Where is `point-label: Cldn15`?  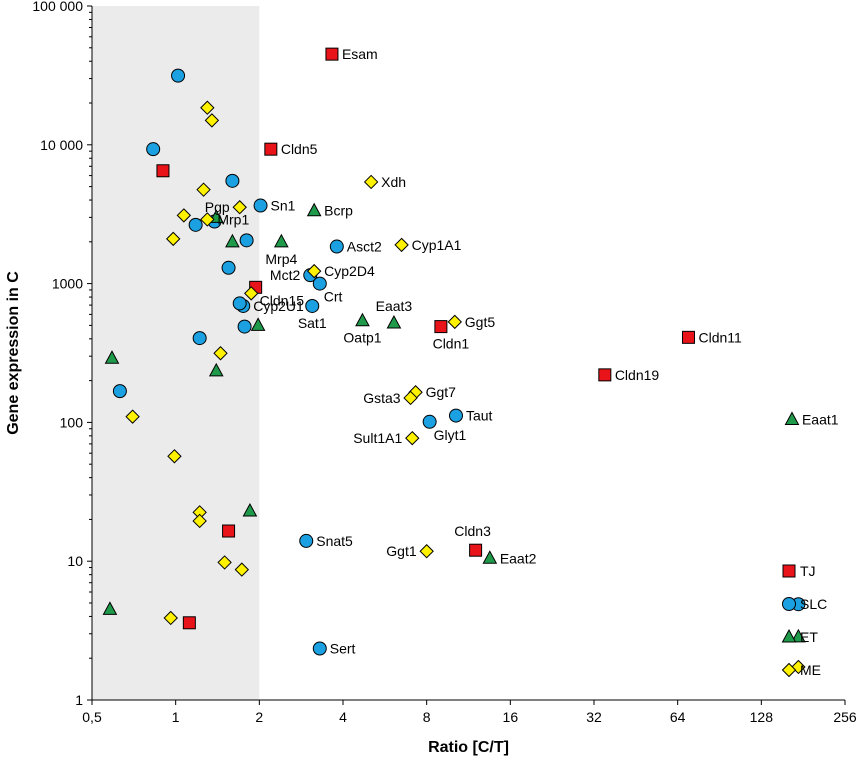 point-label: Cldn15 is located at coordinates (282, 300).